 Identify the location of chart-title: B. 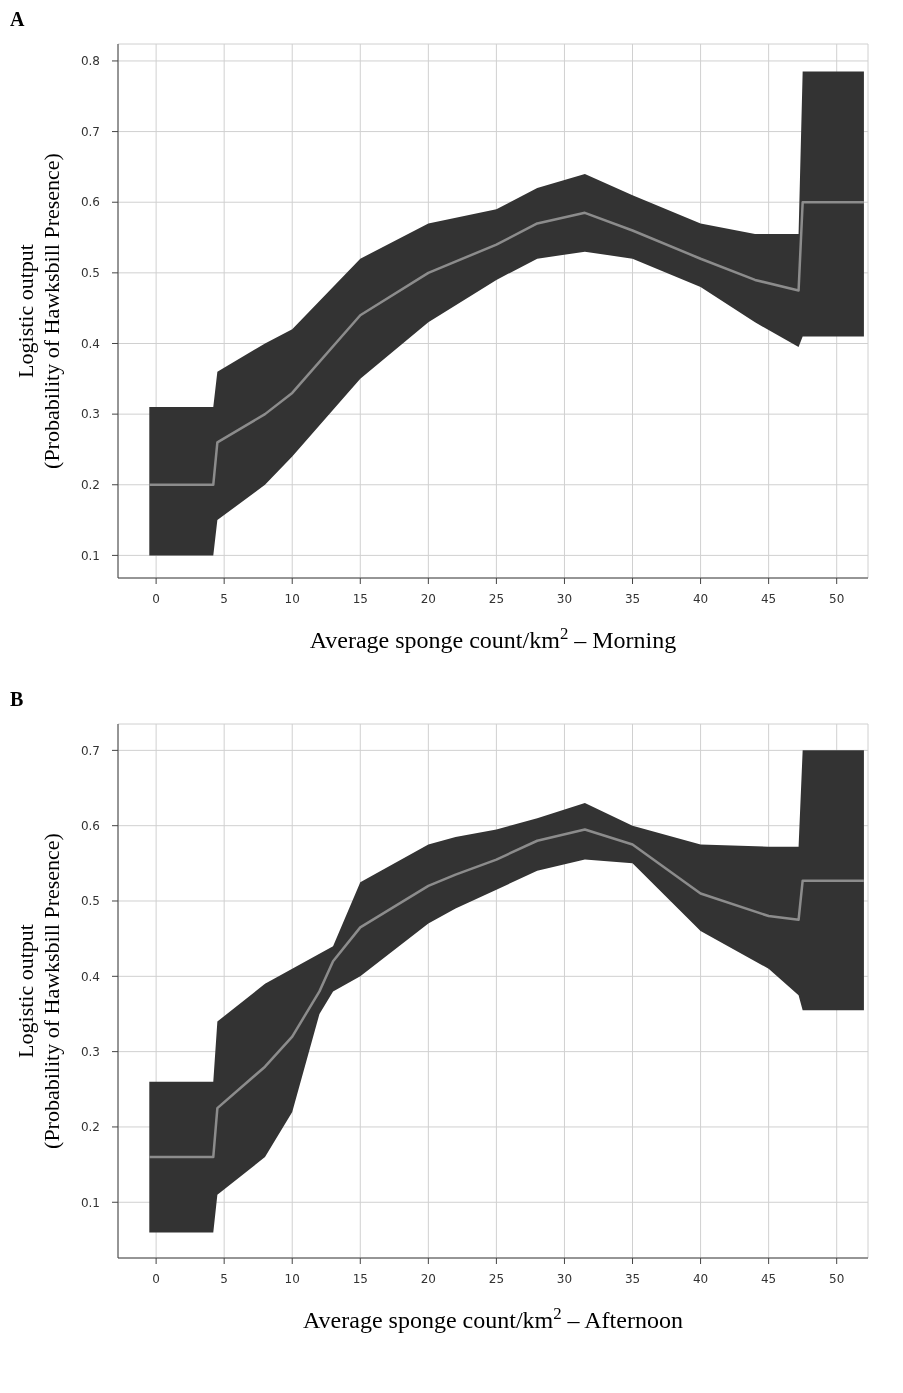
(17, 700).